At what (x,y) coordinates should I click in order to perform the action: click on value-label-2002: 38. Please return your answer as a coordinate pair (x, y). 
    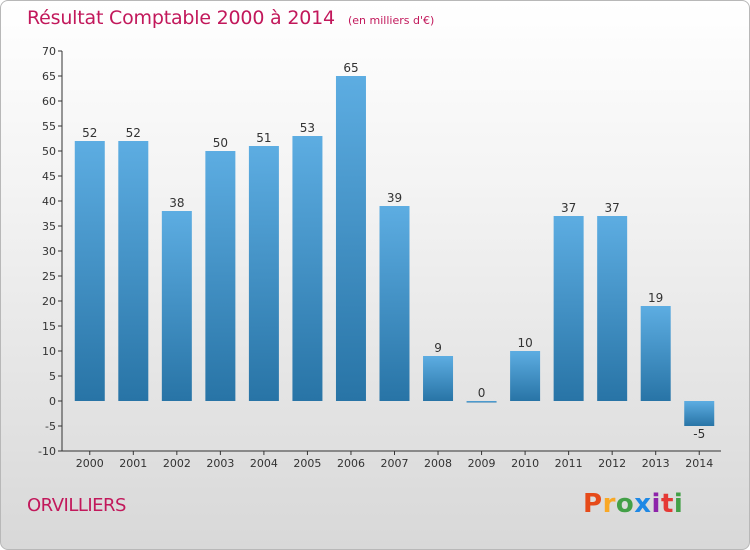
    Looking at the image, I should click on (176, 203).